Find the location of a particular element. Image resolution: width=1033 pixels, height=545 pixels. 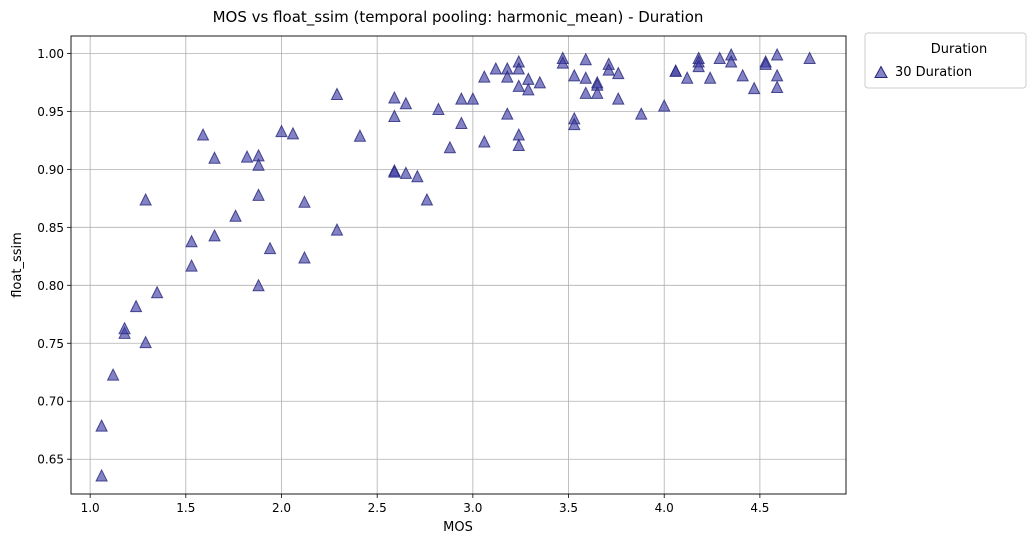

x-tick-label: 4.0 is located at coordinates (664, 508).